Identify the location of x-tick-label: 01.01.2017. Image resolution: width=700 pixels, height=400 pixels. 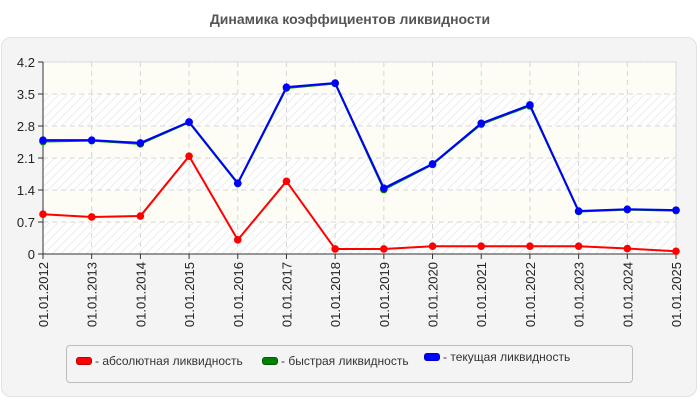
(286, 294).